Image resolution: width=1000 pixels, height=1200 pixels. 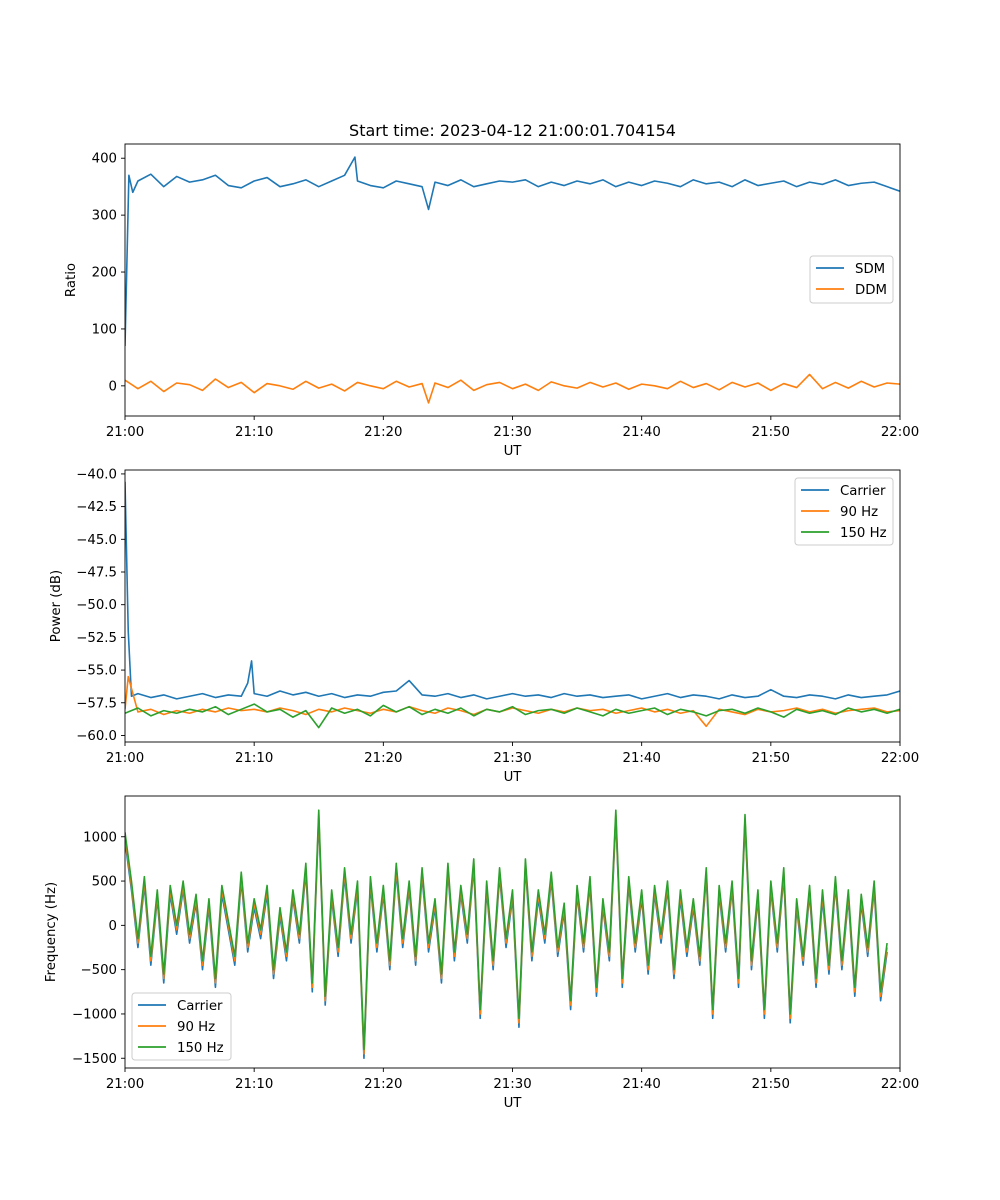 What do you see at coordinates (96, 507) in the screenshot?
I see `power-y-tick-label: −42.5` at bounding box center [96, 507].